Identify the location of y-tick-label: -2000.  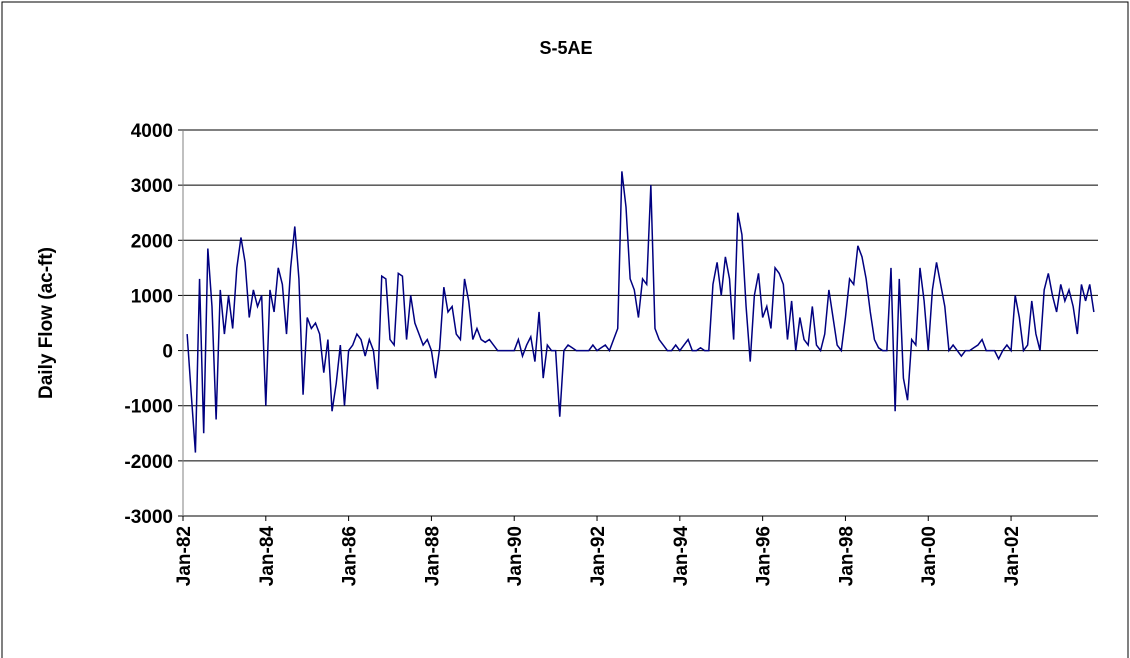
(148, 462).